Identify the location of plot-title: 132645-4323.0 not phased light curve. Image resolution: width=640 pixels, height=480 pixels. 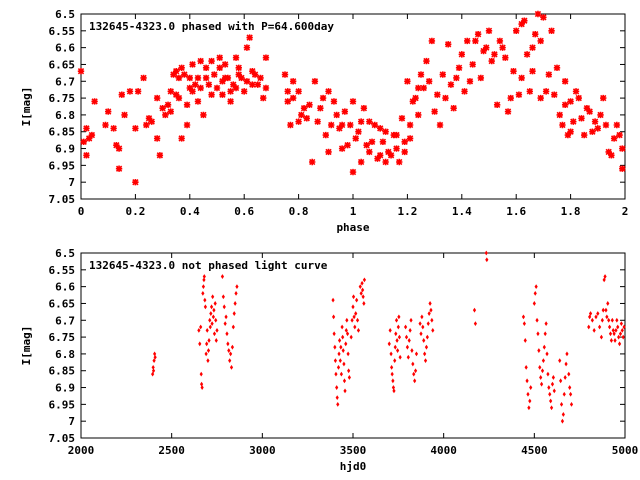
(208, 265).